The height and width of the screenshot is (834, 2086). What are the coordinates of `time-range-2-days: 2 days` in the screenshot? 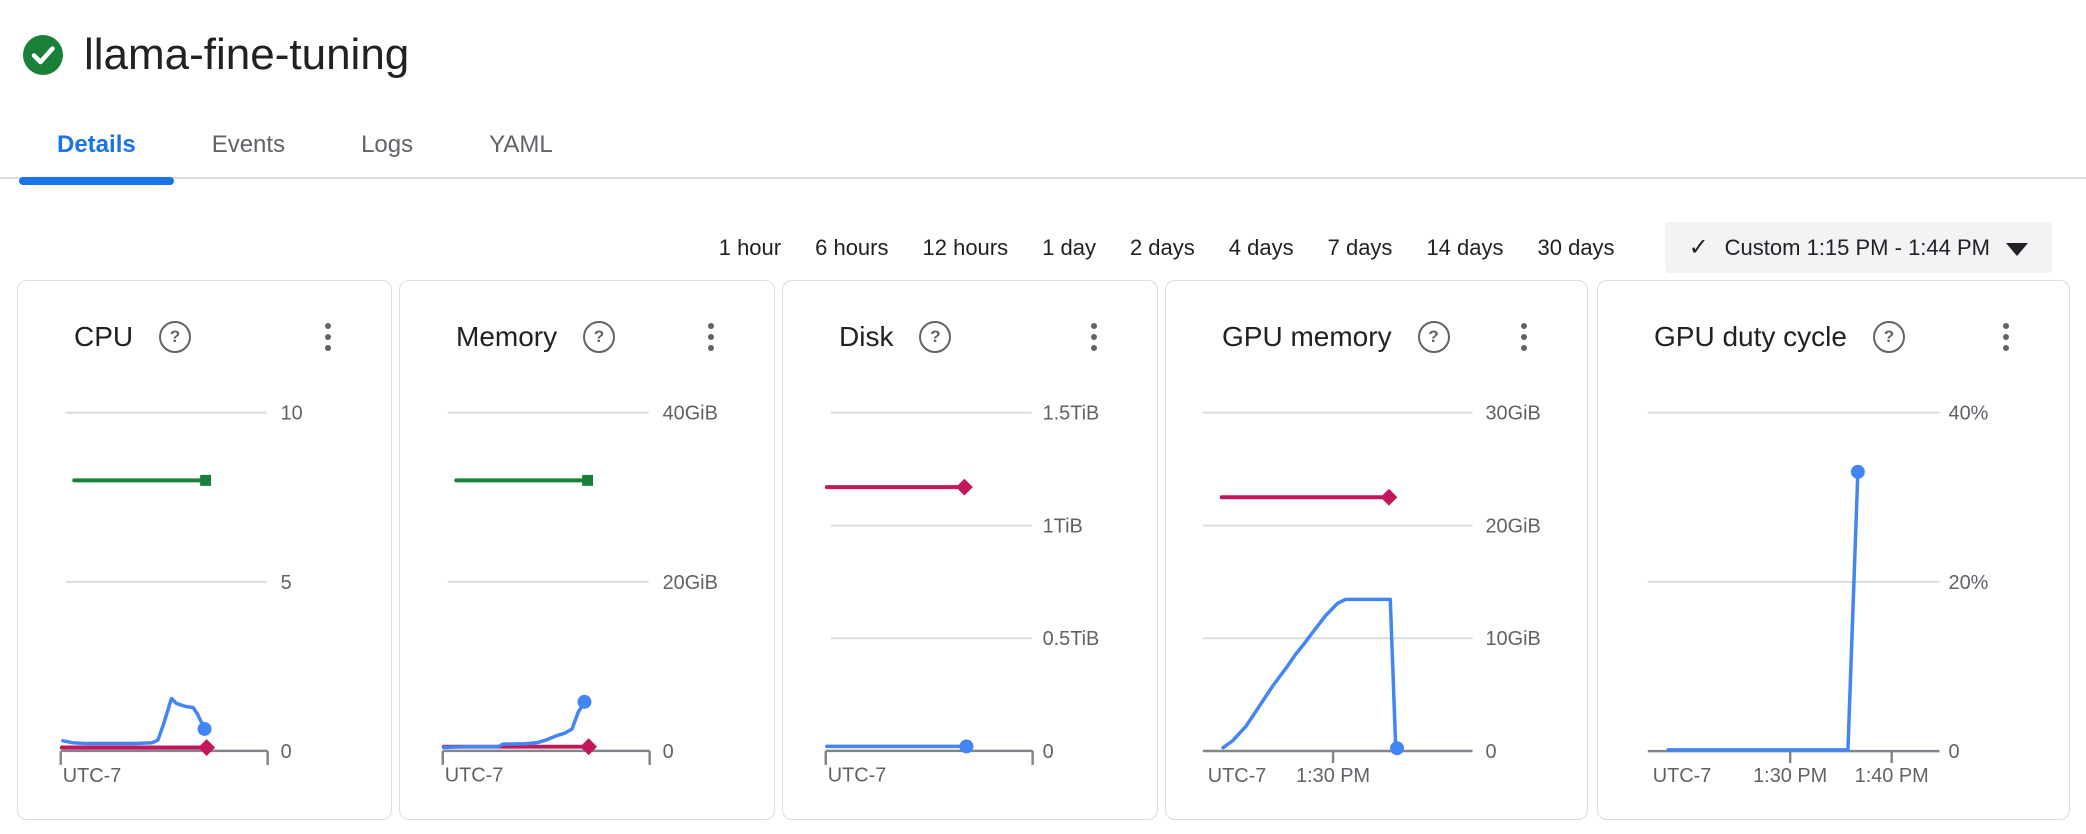 It's located at (1162, 247).